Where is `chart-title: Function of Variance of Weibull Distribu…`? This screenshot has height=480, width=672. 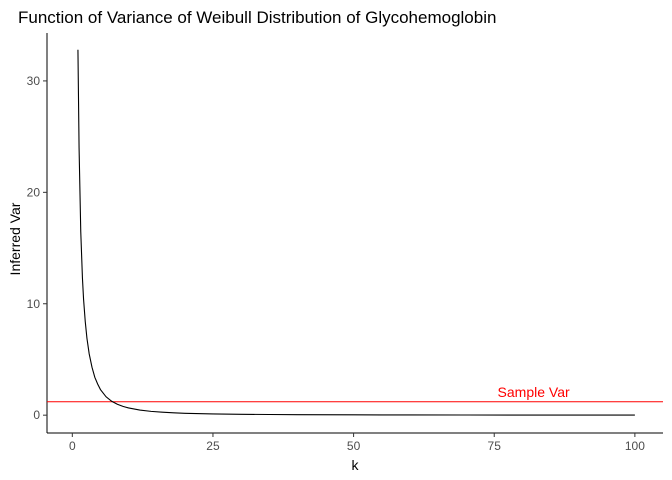 chart-title: Function of Variance of Weibull Distribu… is located at coordinates (257, 17).